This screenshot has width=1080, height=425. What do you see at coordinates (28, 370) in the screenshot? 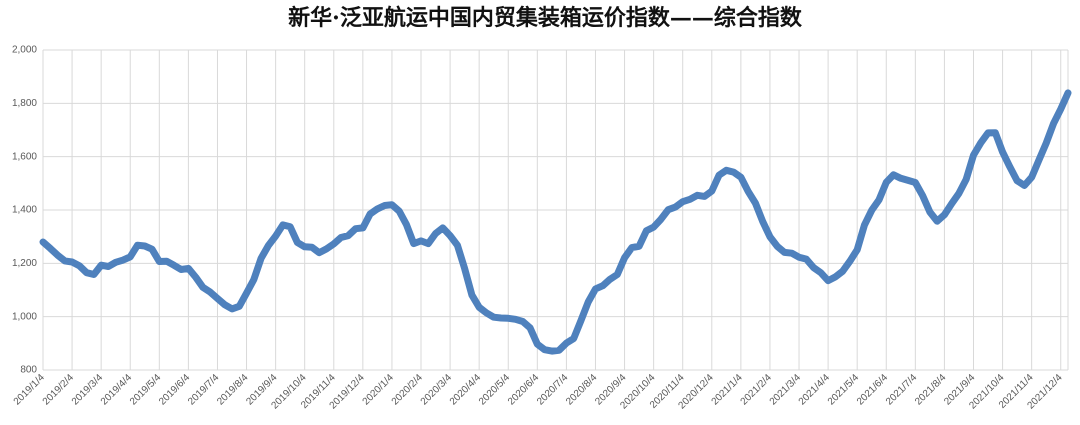
I see `y-tick-label: 800` at bounding box center [28, 370].